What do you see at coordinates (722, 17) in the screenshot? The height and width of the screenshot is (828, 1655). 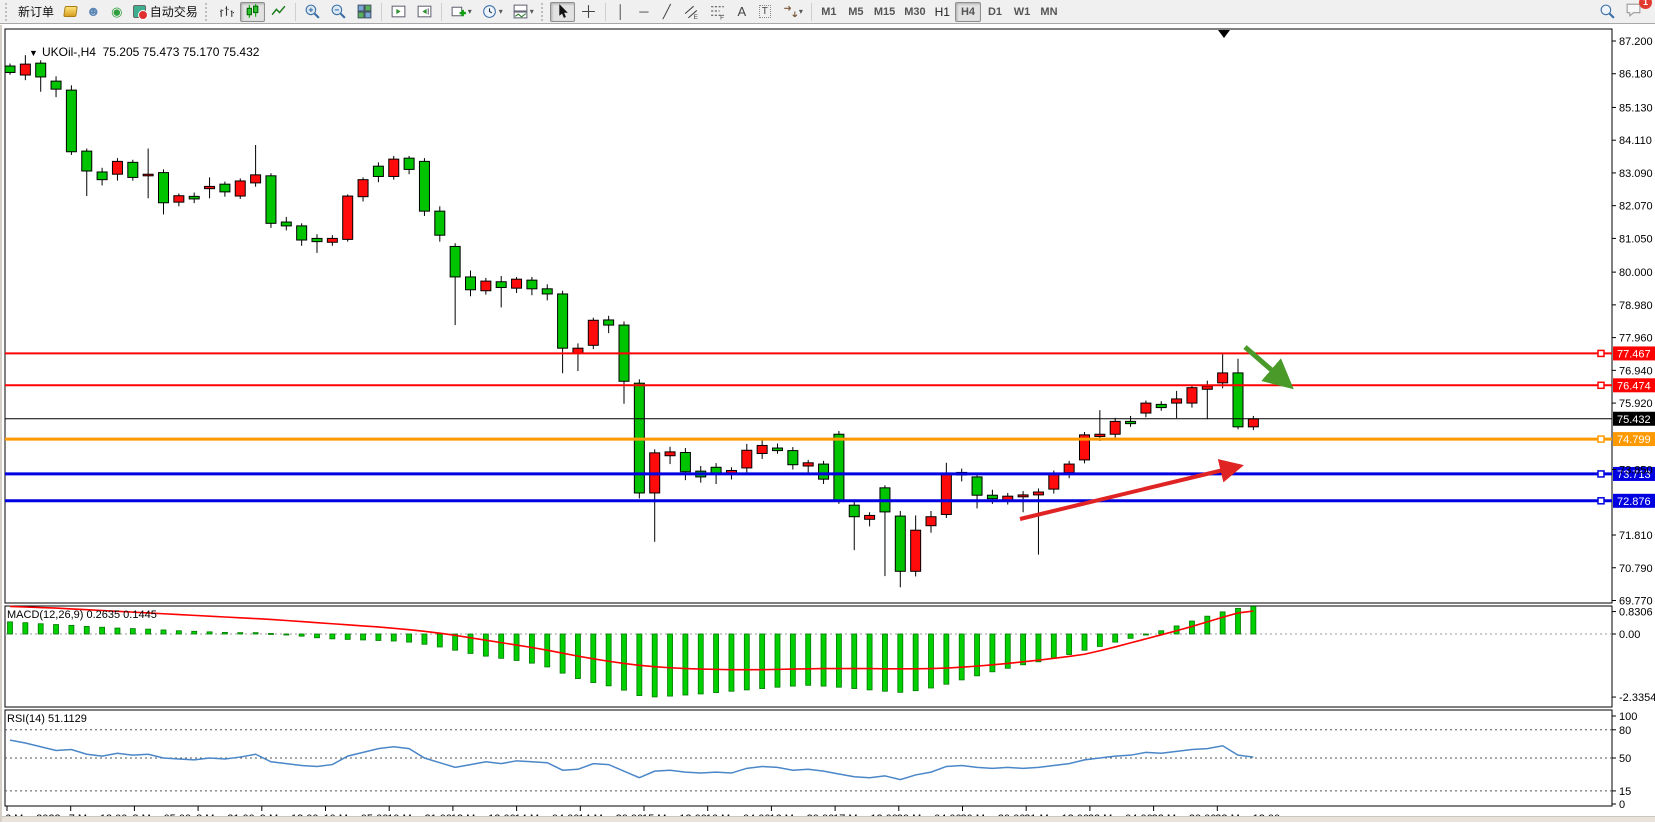 I see `svg-text: F` at bounding box center [722, 17].